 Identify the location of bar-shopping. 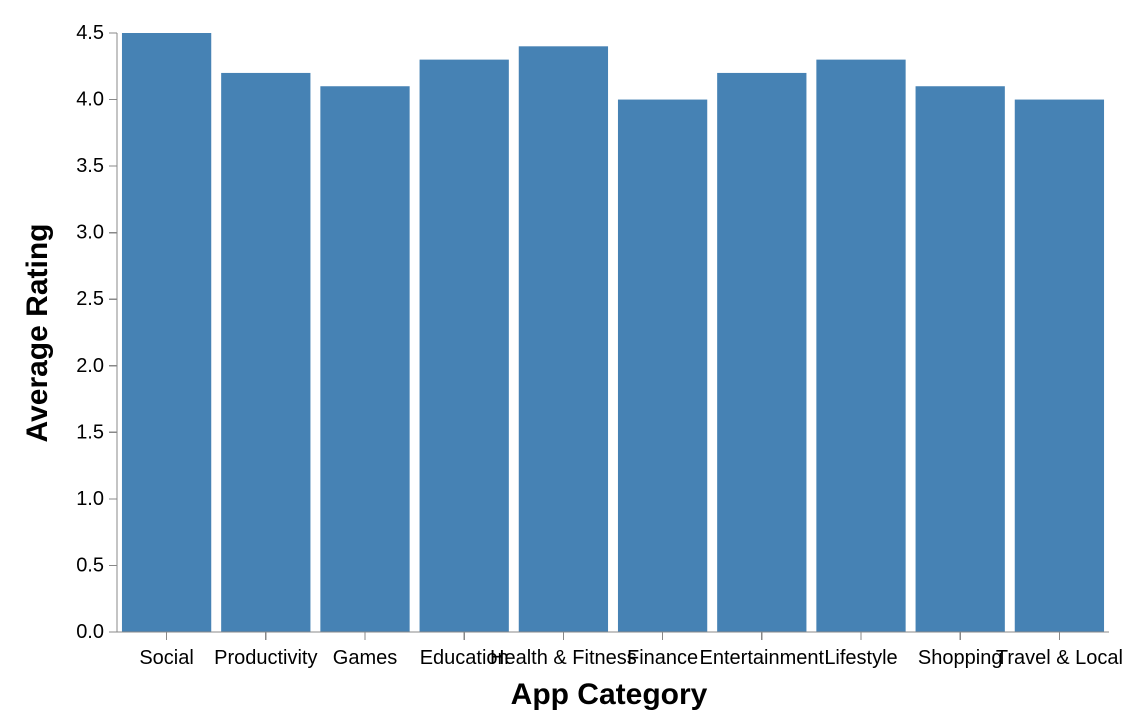
(960, 359).